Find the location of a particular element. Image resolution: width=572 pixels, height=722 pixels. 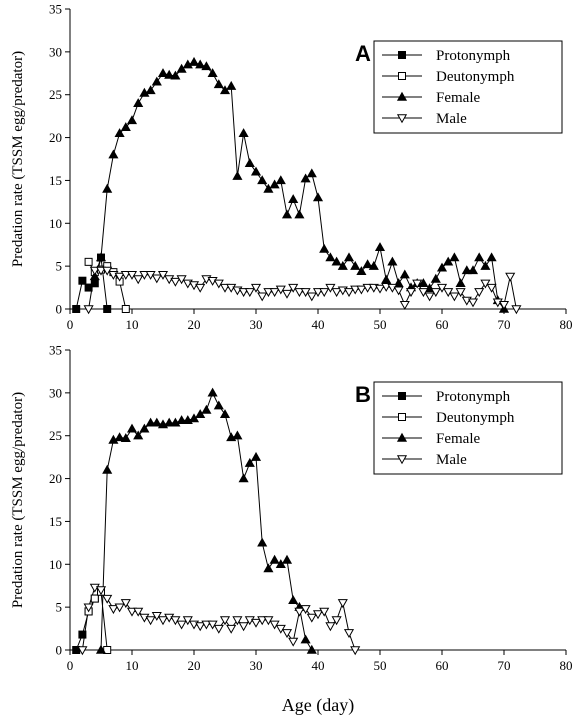

legend-label-male: Male is located at coordinates (451, 460).